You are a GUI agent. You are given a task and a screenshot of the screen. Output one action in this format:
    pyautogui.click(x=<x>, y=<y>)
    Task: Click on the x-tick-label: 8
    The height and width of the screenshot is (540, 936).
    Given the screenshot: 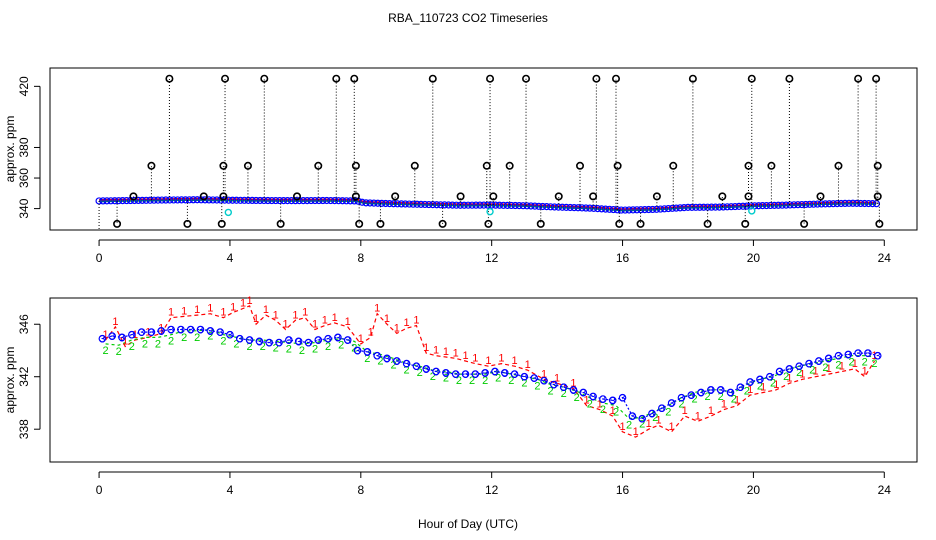 What is the action you would take?
    pyautogui.click(x=360, y=490)
    